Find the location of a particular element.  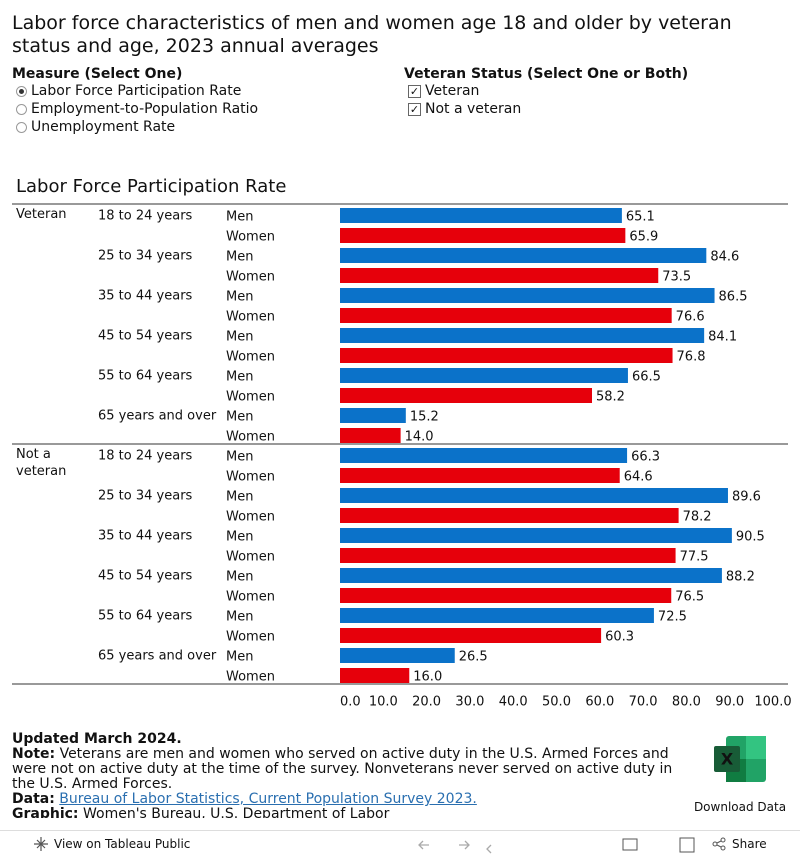

status-label-box: Not a veteran is located at coordinates (41, 463).